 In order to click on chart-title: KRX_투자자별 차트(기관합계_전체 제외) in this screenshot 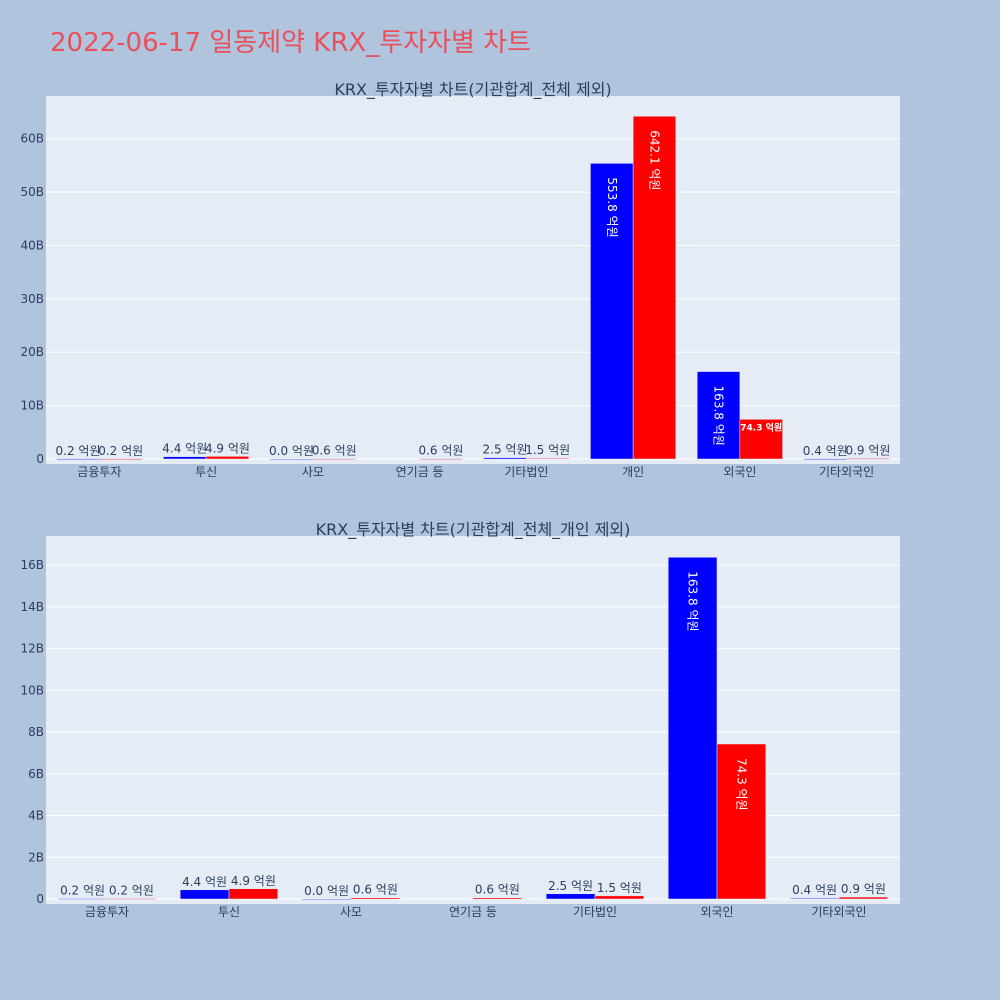, I will do `click(472, 90)`.